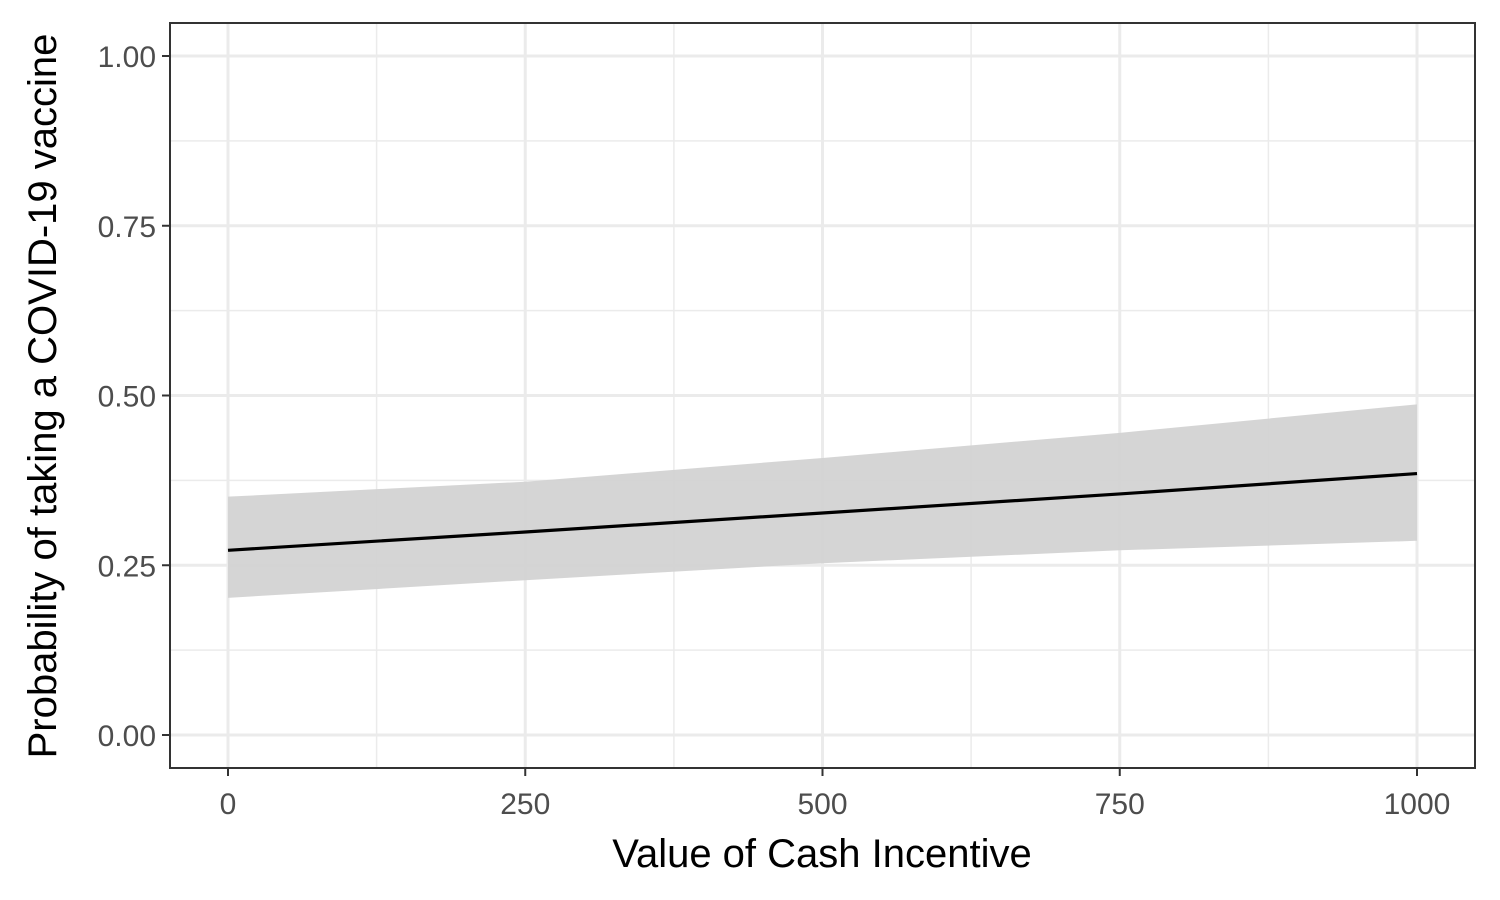  Describe the element at coordinates (127, 227) in the screenshot. I see `y-tick-label: 0.75` at that location.